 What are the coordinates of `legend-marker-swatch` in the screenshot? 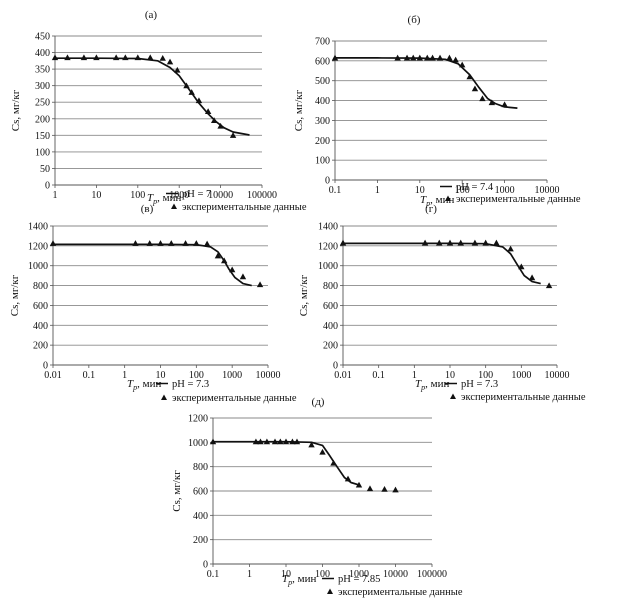 It's located at (164, 397).